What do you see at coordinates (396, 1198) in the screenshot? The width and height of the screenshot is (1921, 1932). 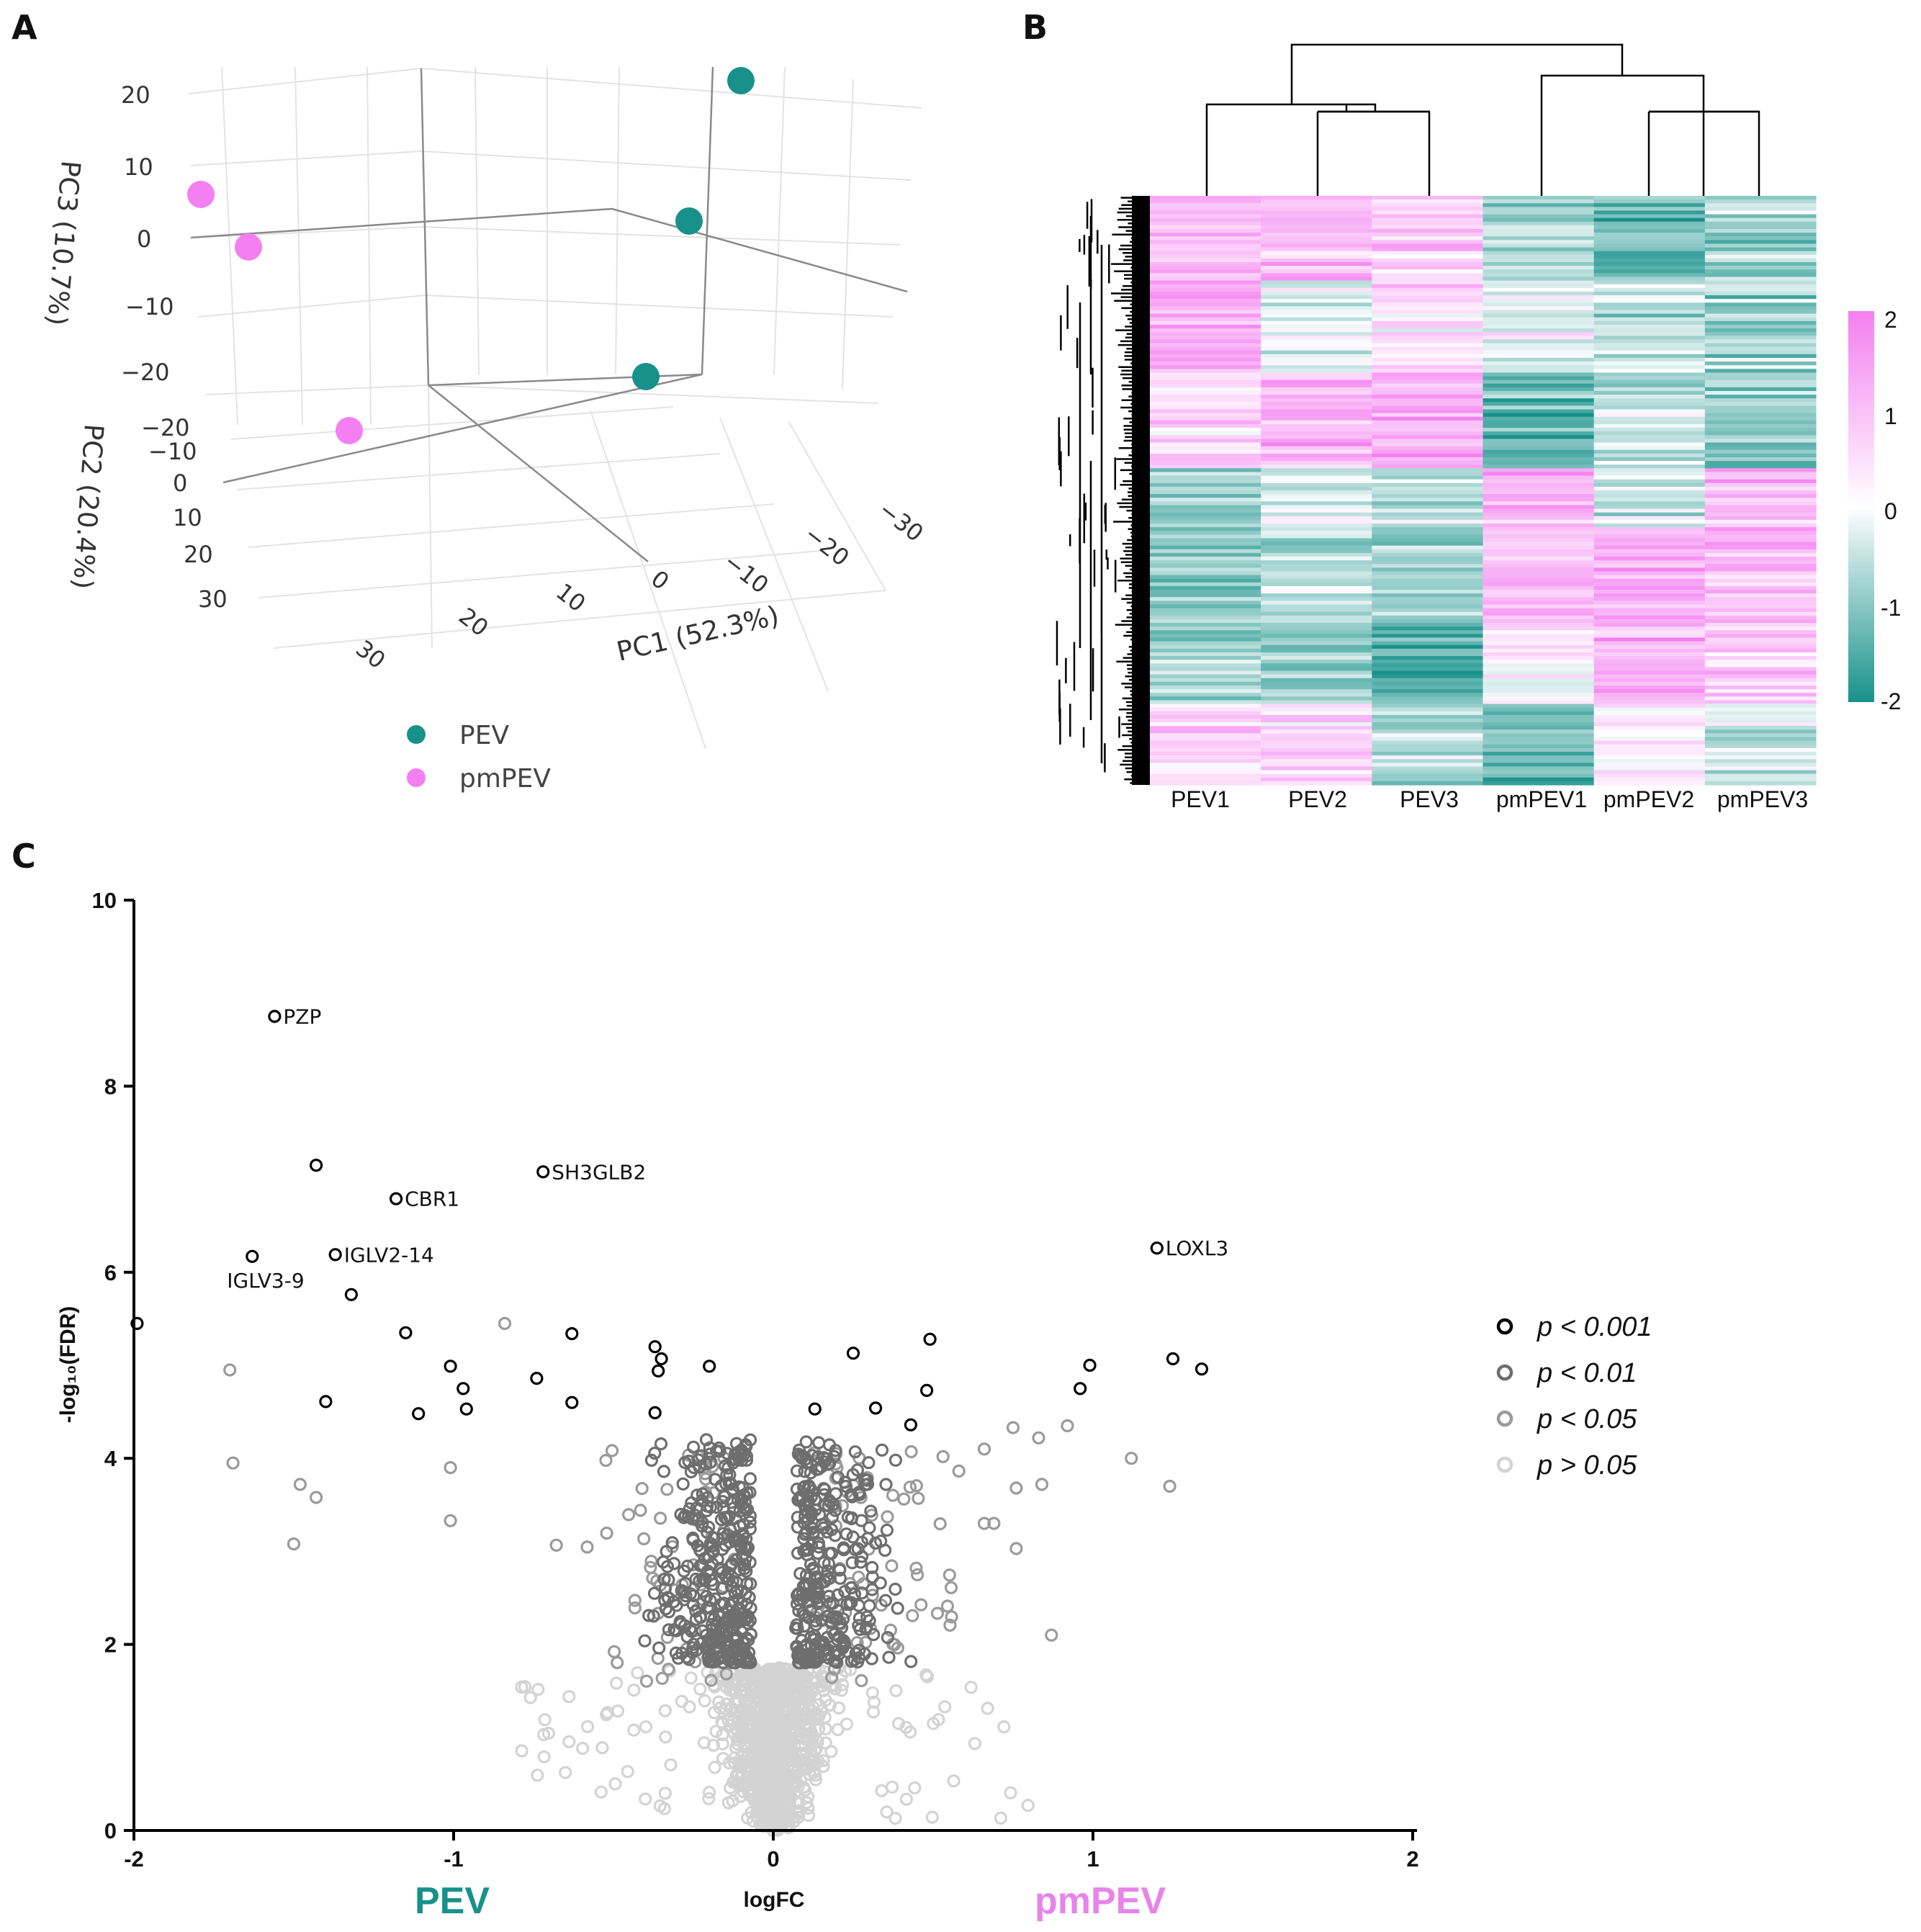 I see `volcano-point-labeled` at bounding box center [396, 1198].